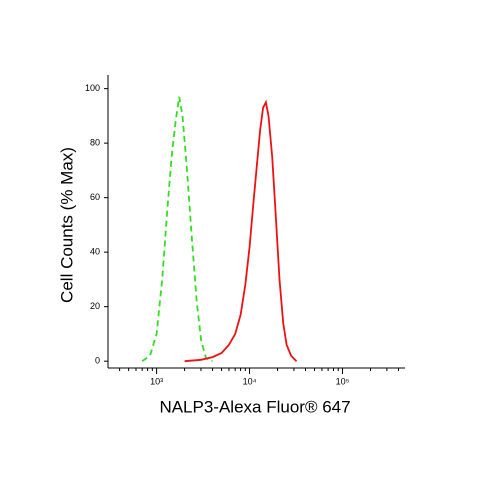 This screenshot has width=500, height=500. Describe the element at coordinates (156, 381) in the screenshot. I see `x-tick-label: 10³` at that location.